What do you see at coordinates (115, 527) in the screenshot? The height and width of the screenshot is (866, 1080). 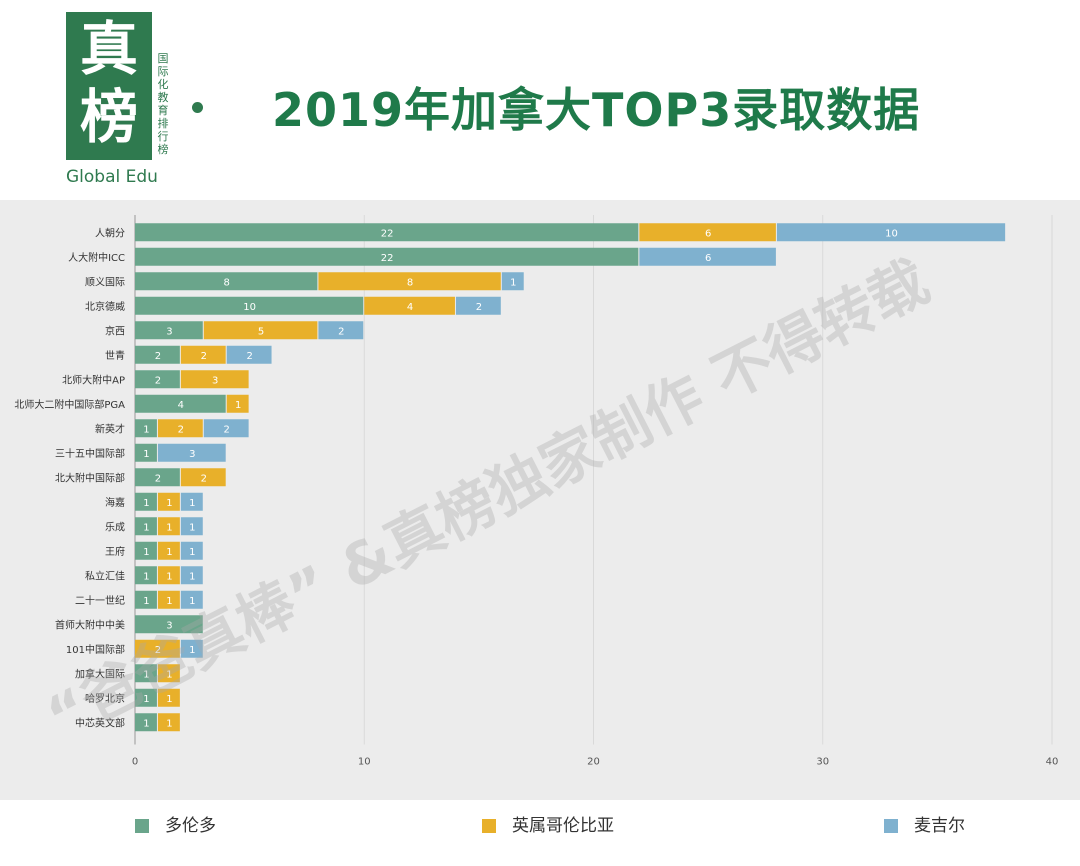 I see `category-label: 乐成` at bounding box center [115, 527].